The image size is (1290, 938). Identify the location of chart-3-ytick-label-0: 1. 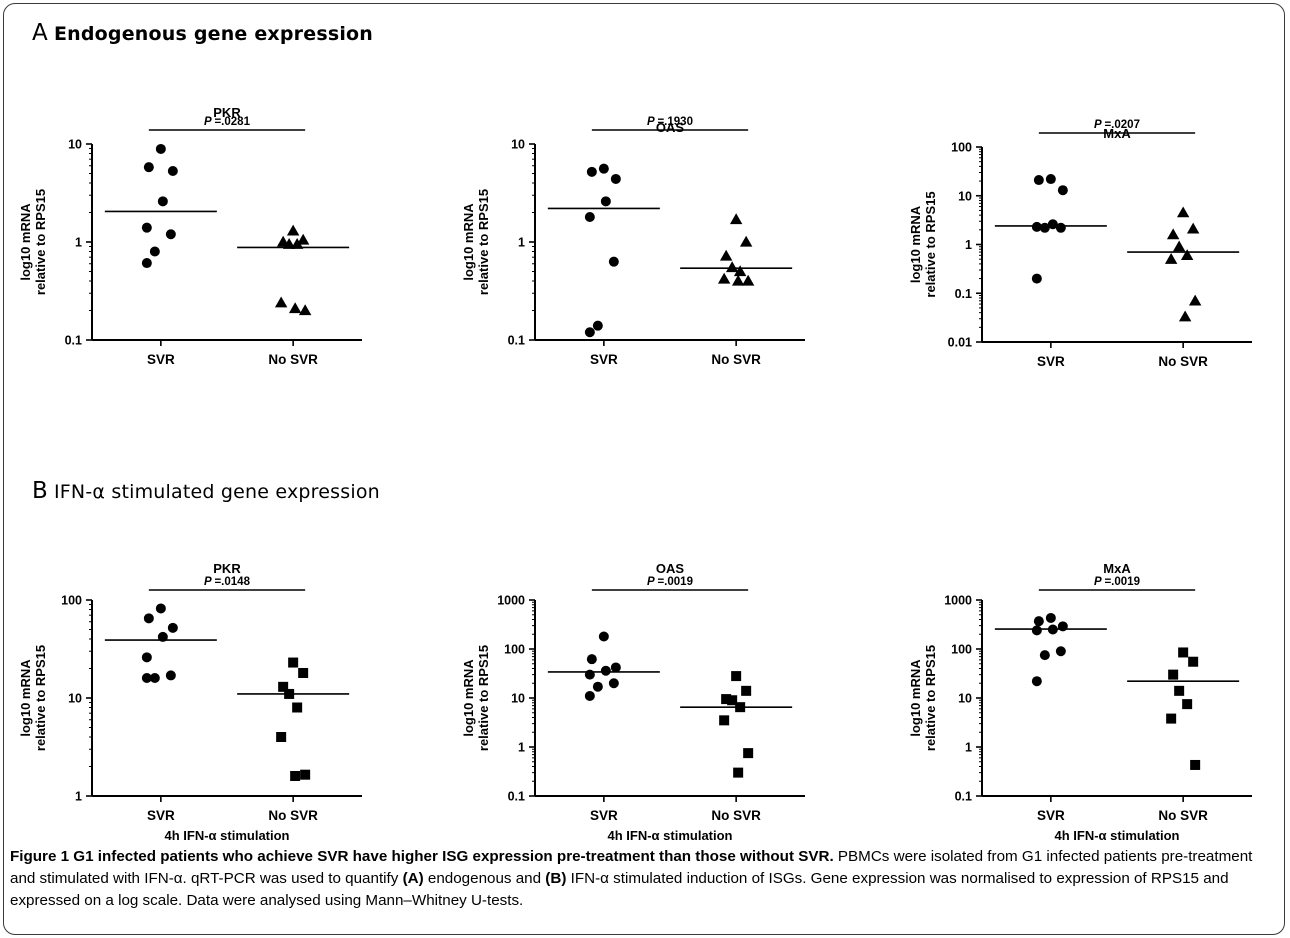
(78, 797).